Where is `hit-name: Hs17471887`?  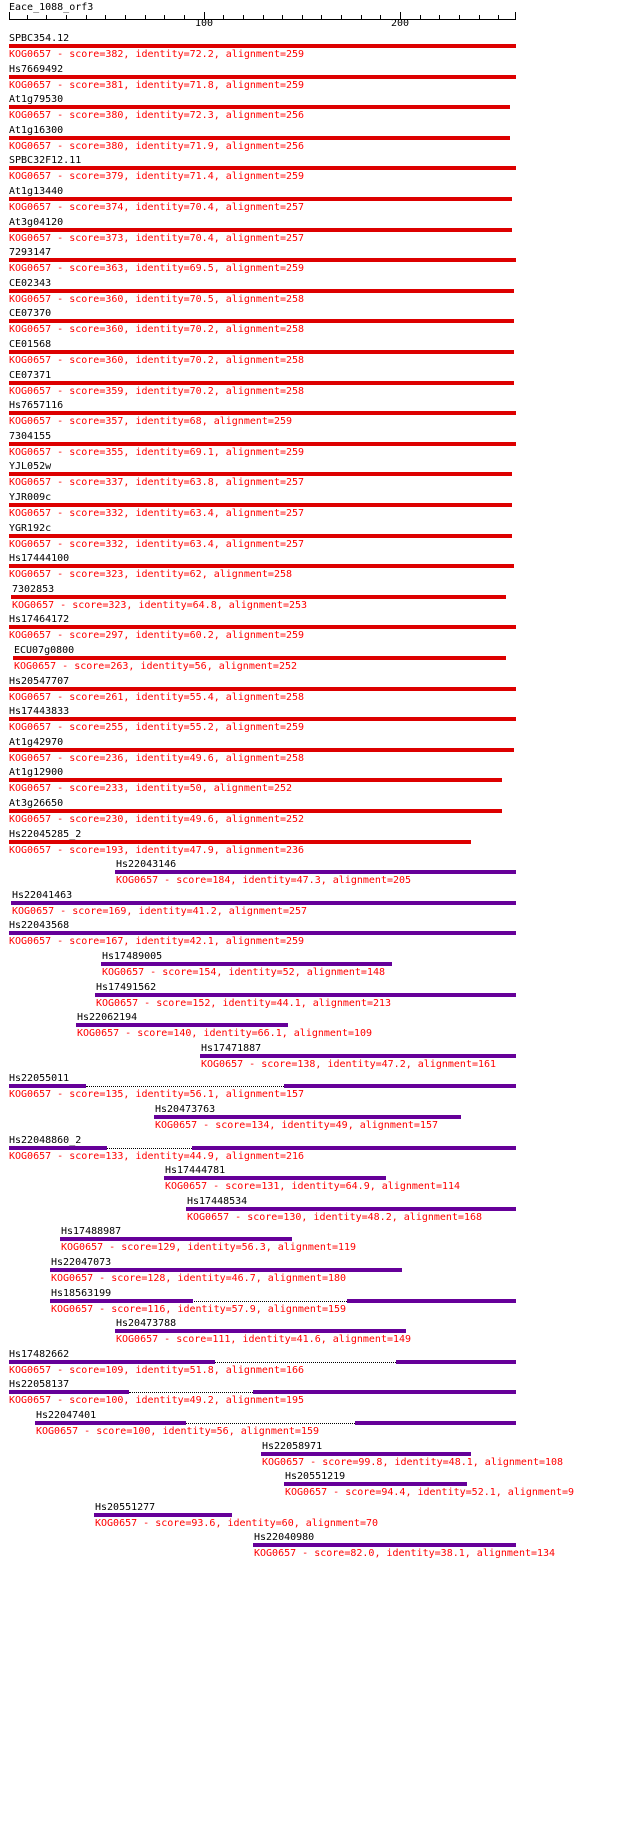
hit-name: Hs17471887 is located at coordinates (231, 1048).